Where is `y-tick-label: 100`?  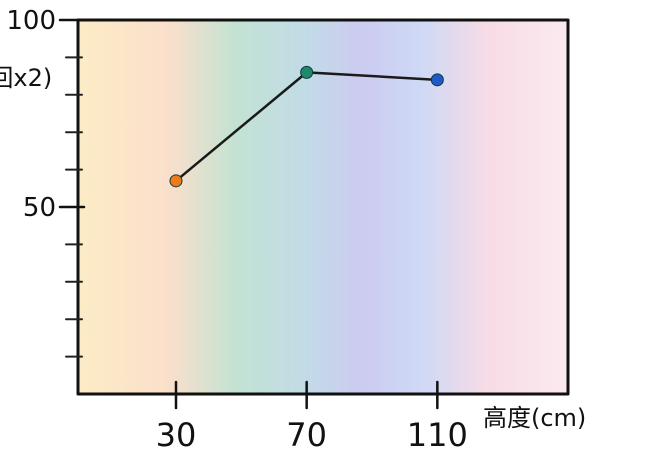
y-tick-label: 100 is located at coordinates (31, 21).